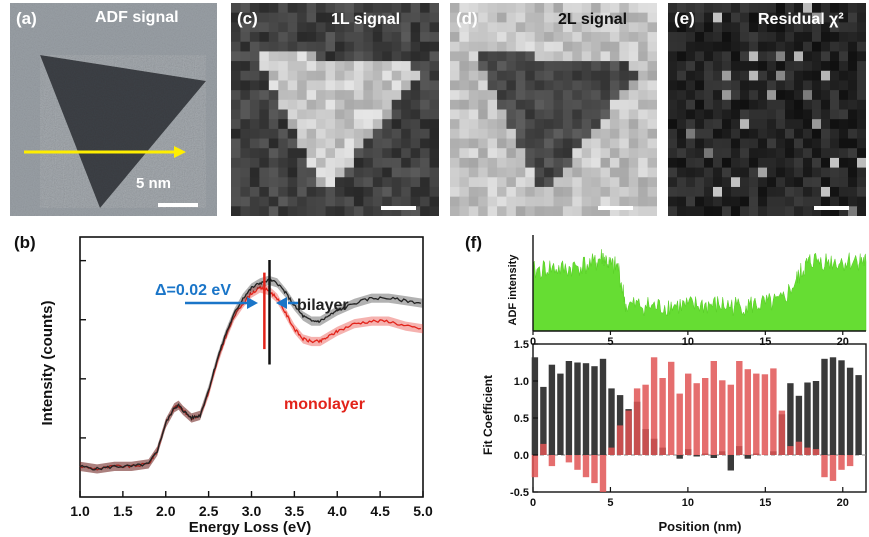 The width and height of the screenshot is (869, 537). Describe the element at coordinates (473, 242) in the screenshot. I see `panel-label-f: (f)` at that location.